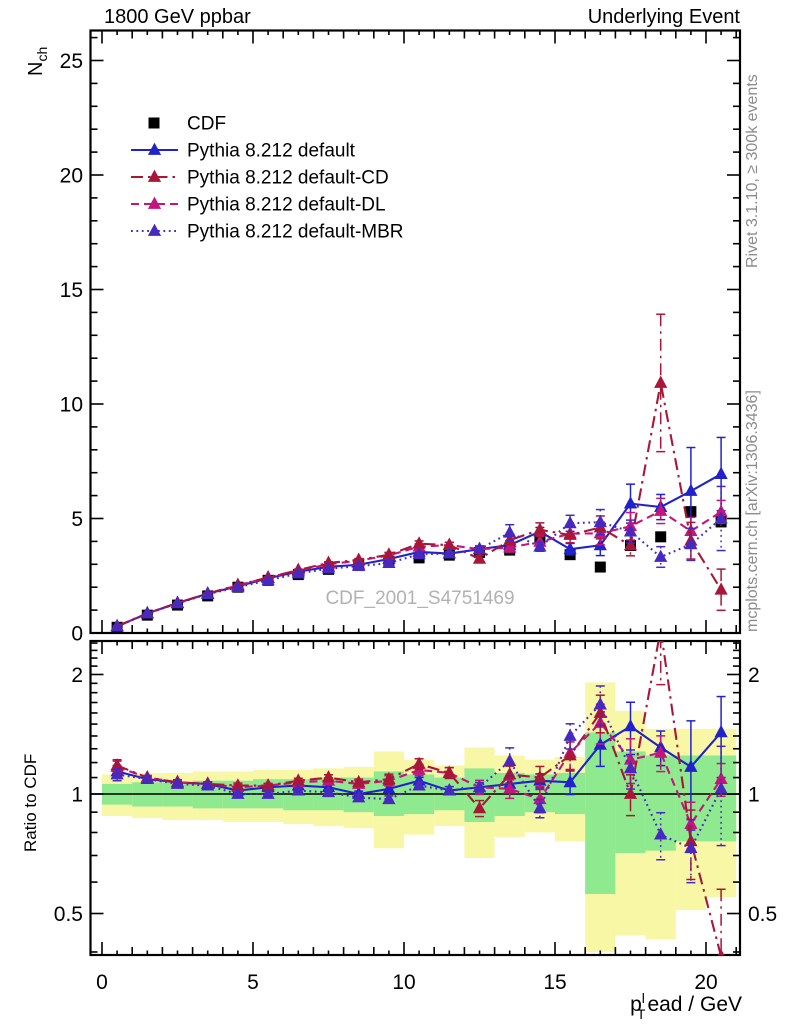 The width and height of the screenshot is (786, 1024). Describe the element at coordinates (705, 982) in the screenshot. I see `x-tick-label: 20` at that location.